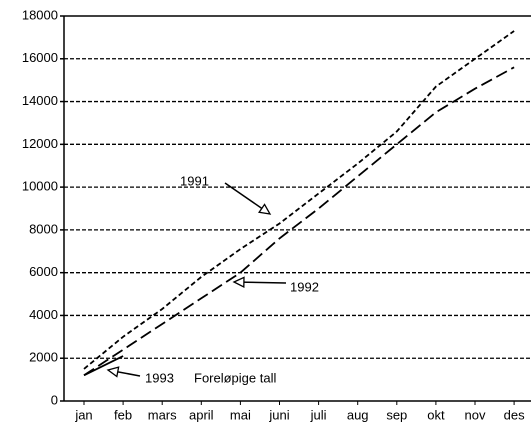  Describe the element at coordinates (40, 143) in the screenshot. I see `y-tick-label: 12000` at that location.